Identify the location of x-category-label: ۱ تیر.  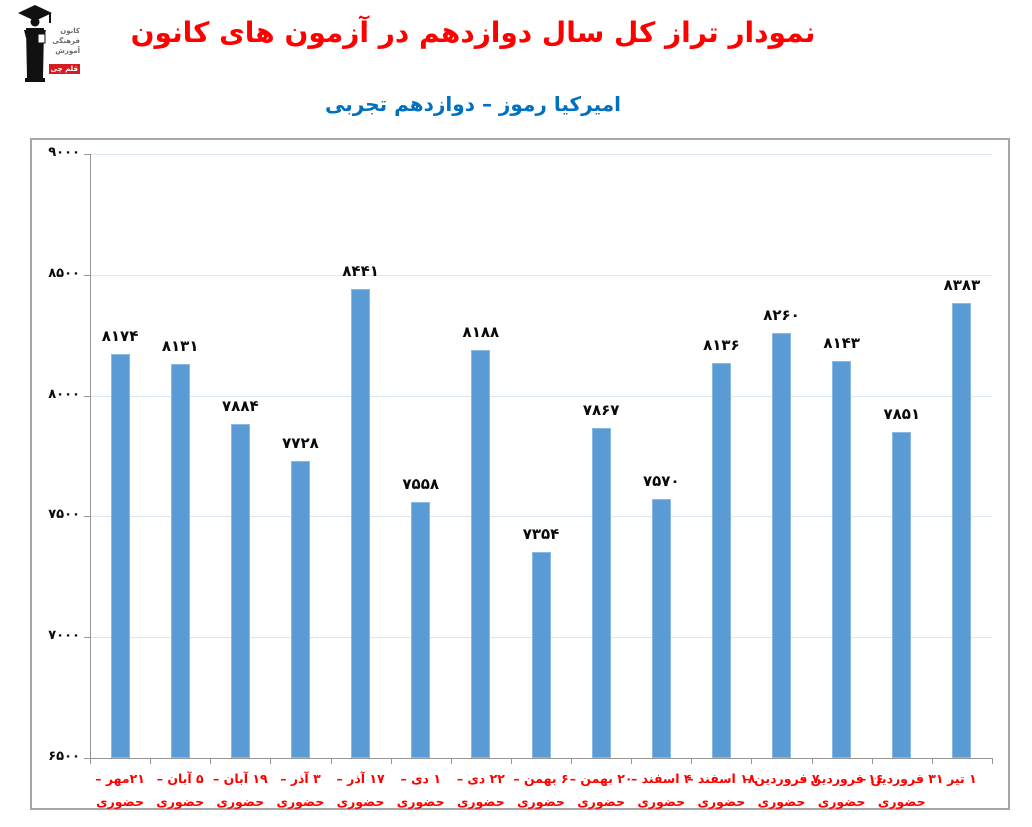
(962, 778).